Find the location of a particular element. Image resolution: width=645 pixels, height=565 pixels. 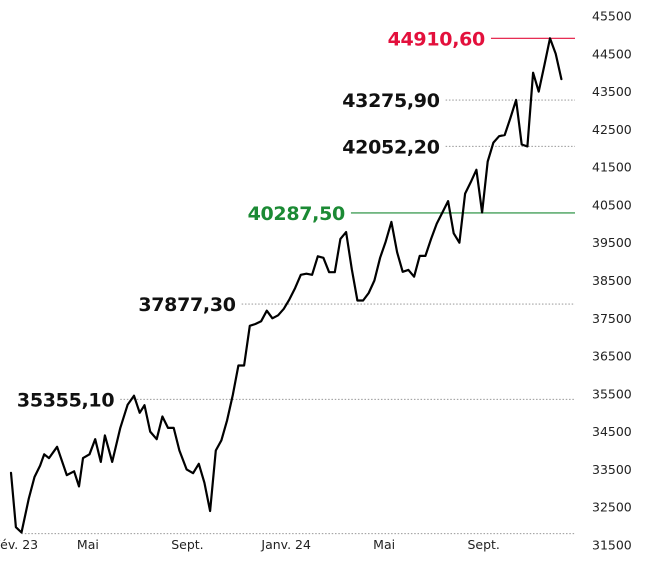

y-tick-label: 31500 is located at coordinates (612, 545).